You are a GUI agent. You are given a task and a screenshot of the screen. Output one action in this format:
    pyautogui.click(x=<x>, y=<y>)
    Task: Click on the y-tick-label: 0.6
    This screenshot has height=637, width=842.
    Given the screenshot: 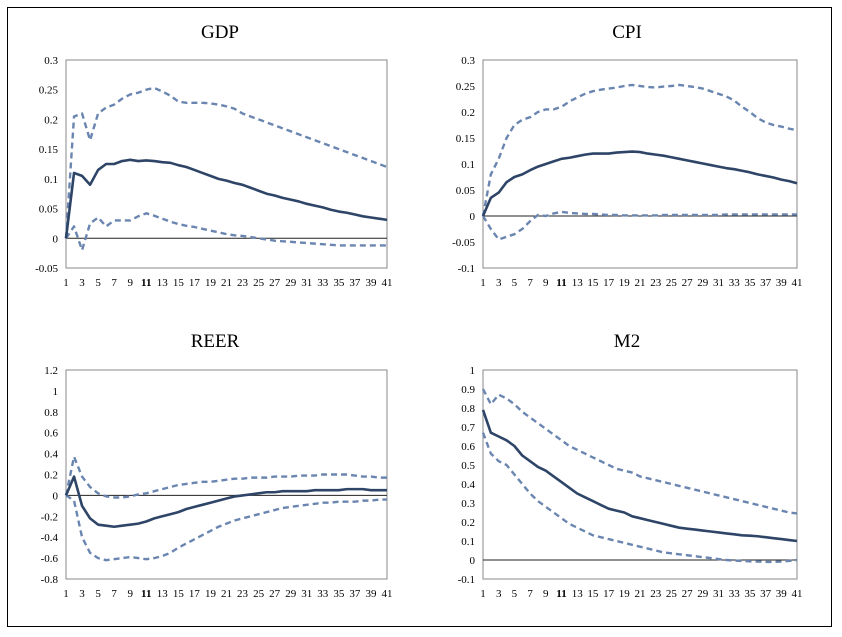 What is the action you would take?
    pyautogui.click(x=468, y=447)
    